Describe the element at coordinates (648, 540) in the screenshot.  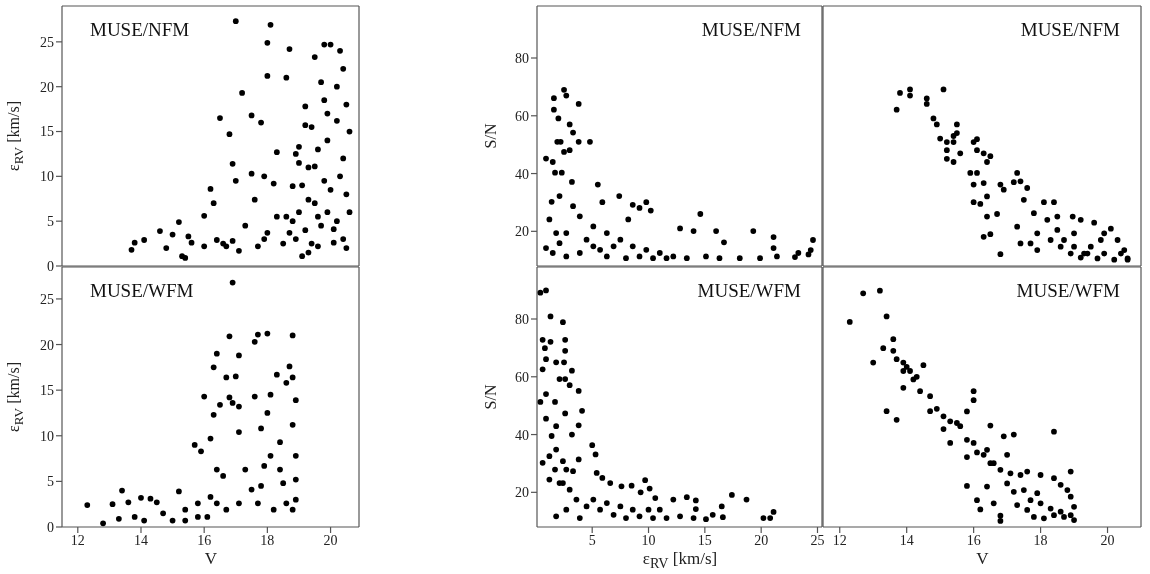
I see `x-tick-label: 10` at that location.